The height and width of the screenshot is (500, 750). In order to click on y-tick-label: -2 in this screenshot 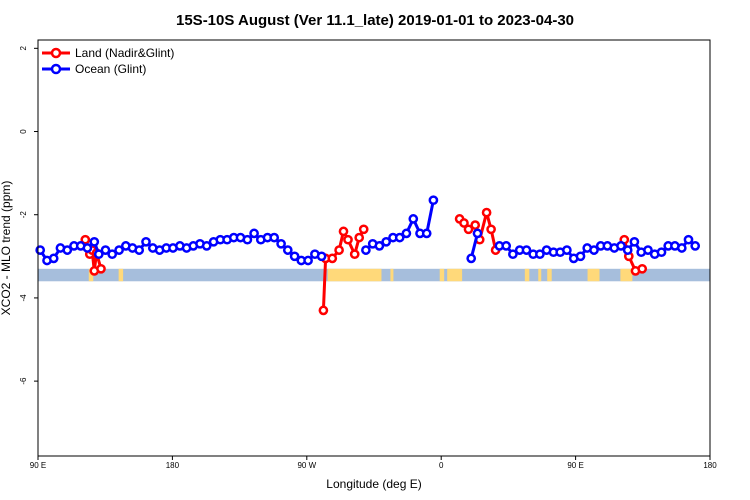, I will do `click(23, 215)`.